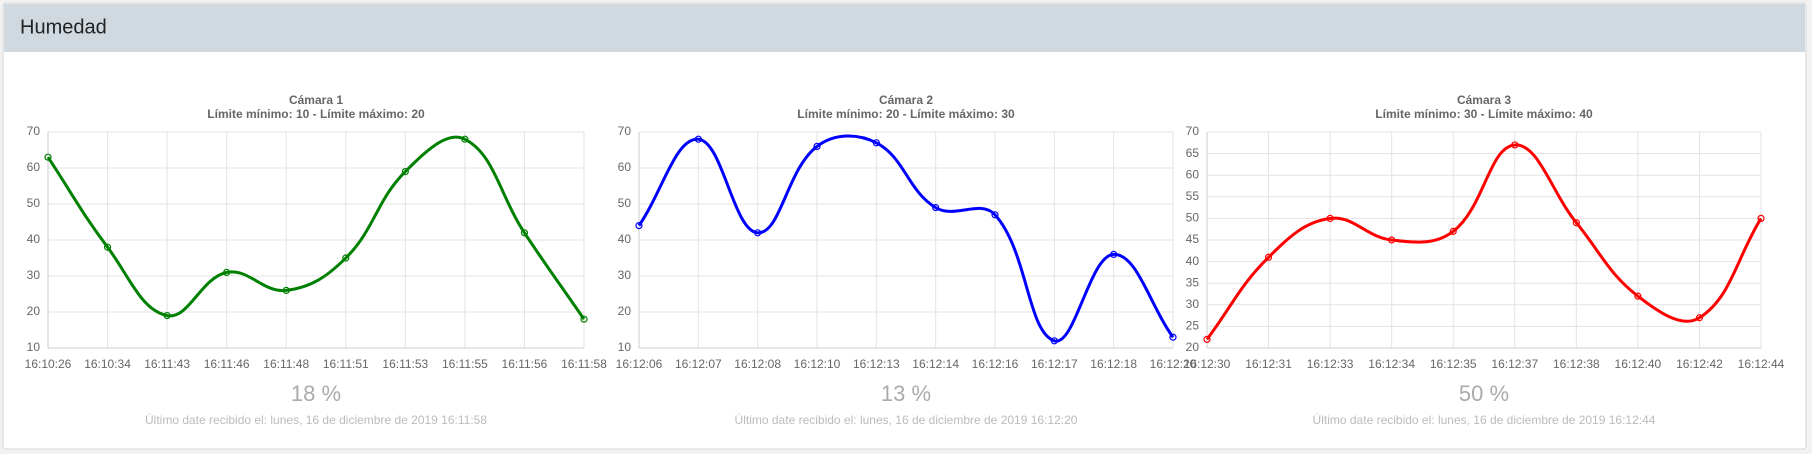 The height and width of the screenshot is (454, 1812). What do you see at coordinates (1453, 364) in the screenshot?
I see `x-tick-label: 16:12:35` at bounding box center [1453, 364].